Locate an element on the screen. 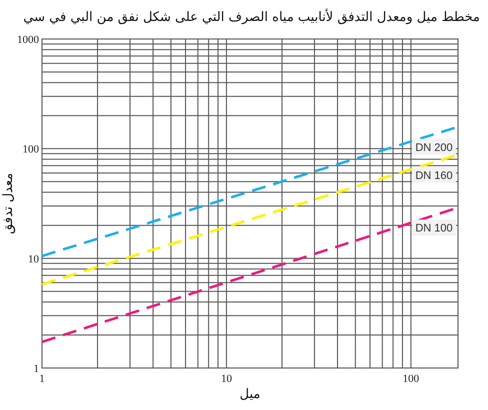  y-tick-label: 1000 is located at coordinates (28, 40).